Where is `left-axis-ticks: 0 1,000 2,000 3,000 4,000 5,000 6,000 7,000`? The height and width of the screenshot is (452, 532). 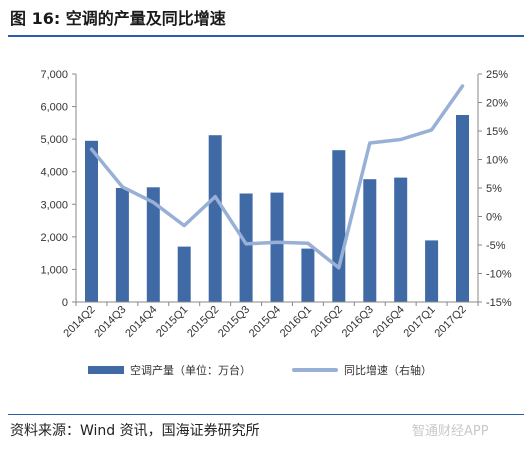
left-axis-ticks: 0 1,000 2,000 3,000 4,000 5,000 6,000 7,000 is located at coordinates (58, 189).